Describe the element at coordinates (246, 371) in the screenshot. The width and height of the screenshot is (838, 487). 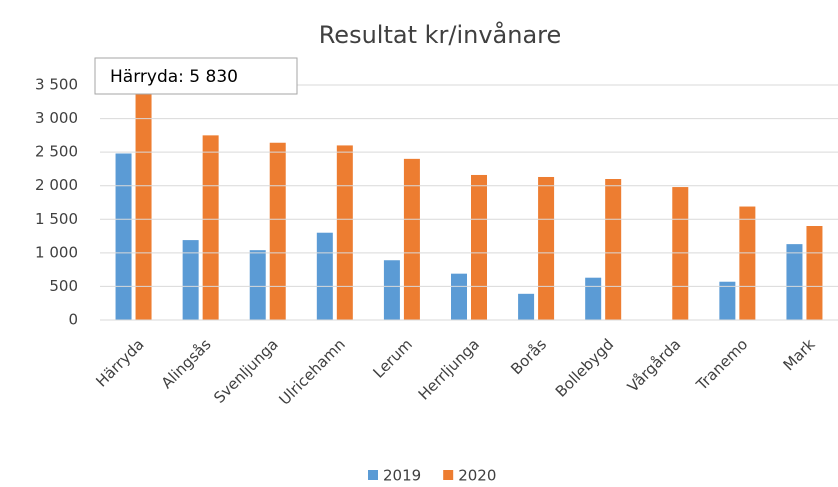
I see `x-tick-label: Svenljunga` at that location.